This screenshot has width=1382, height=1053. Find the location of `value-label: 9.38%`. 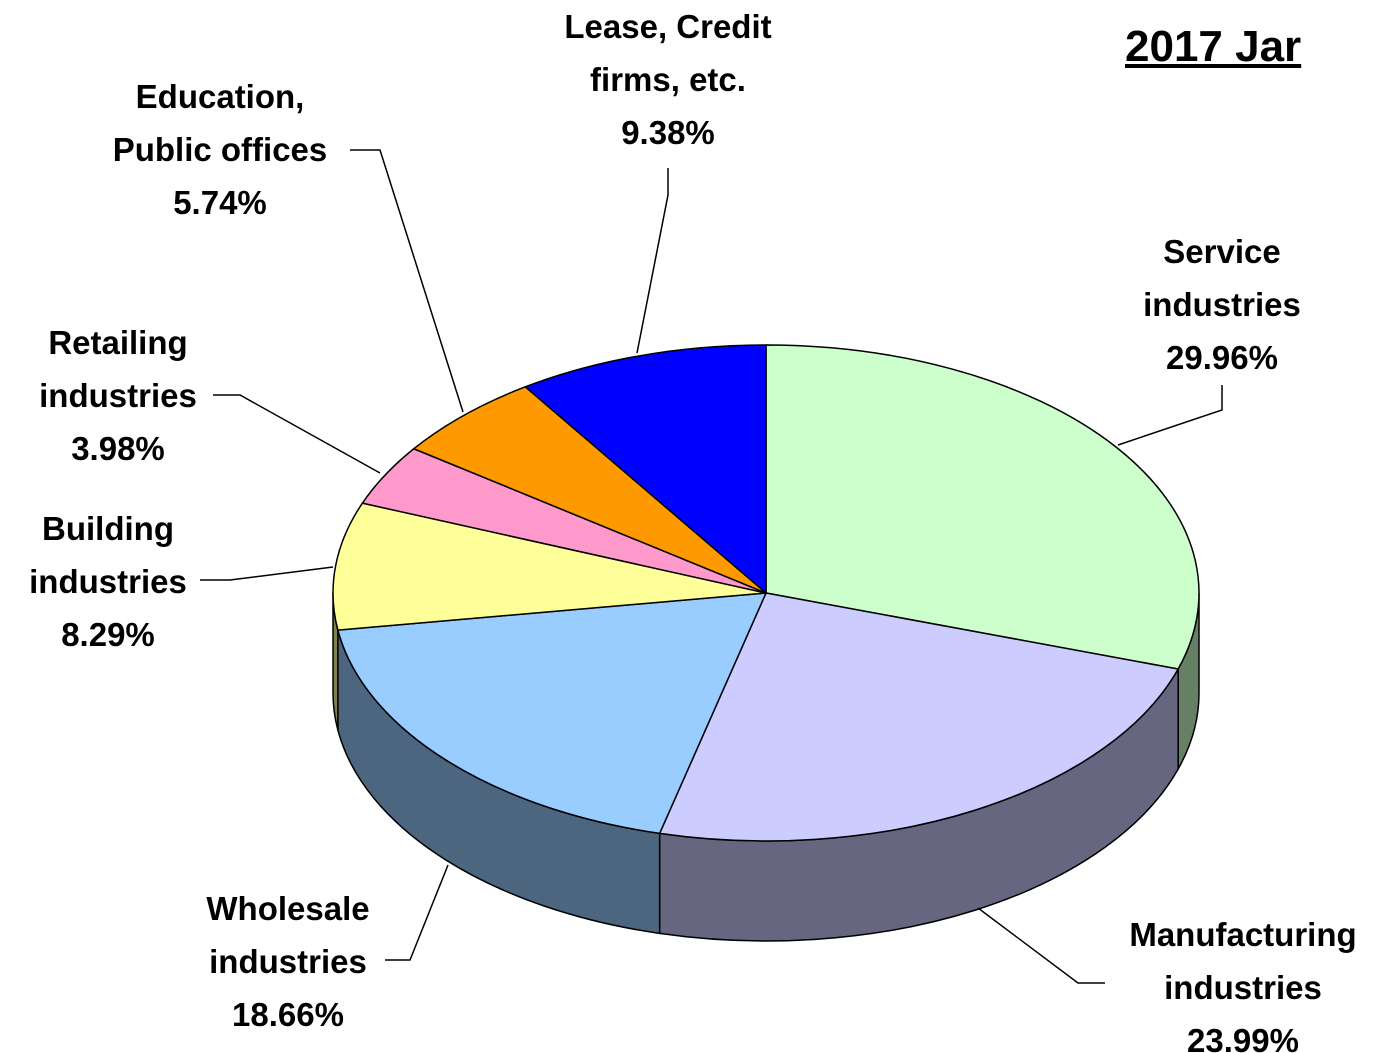

value-label: 9.38% is located at coordinates (668, 132).